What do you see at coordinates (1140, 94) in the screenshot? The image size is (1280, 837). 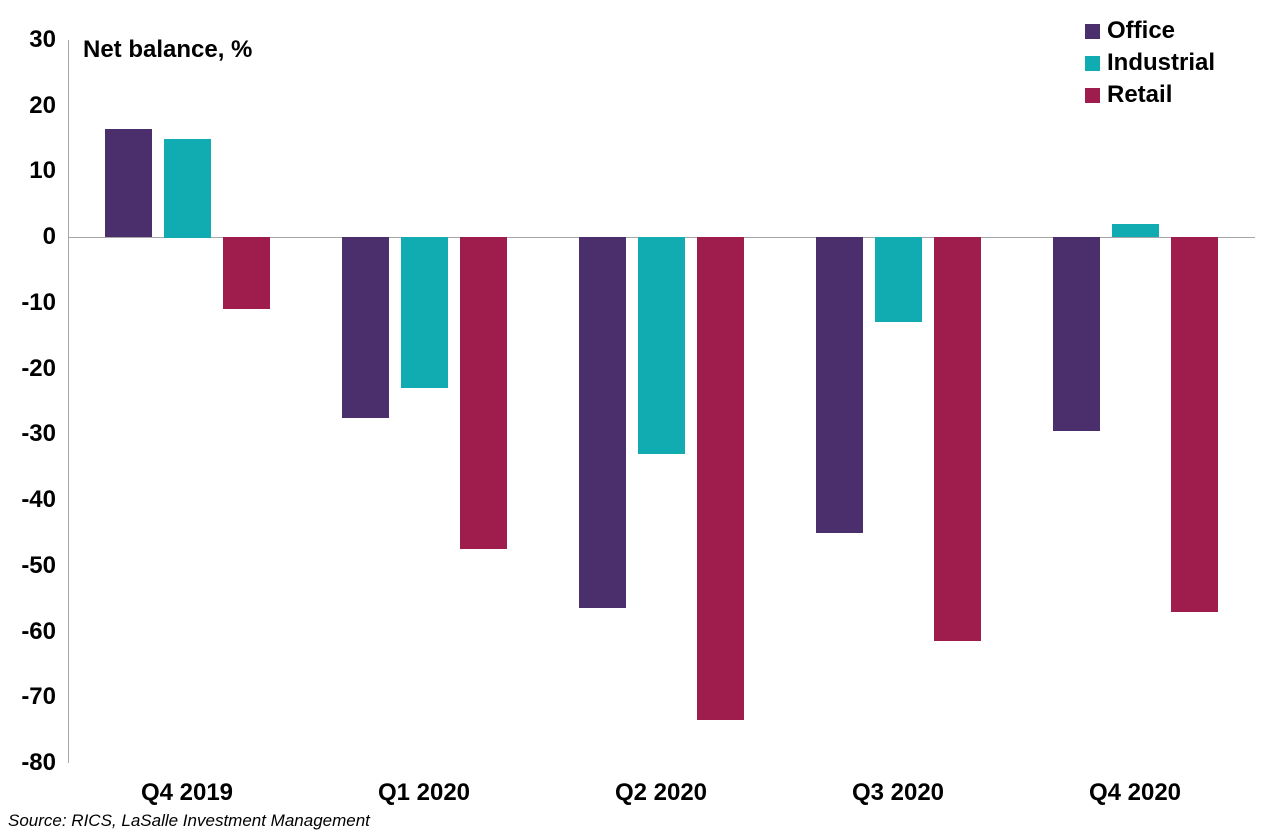 I see `legend-label-retail: Retail` at bounding box center [1140, 94].